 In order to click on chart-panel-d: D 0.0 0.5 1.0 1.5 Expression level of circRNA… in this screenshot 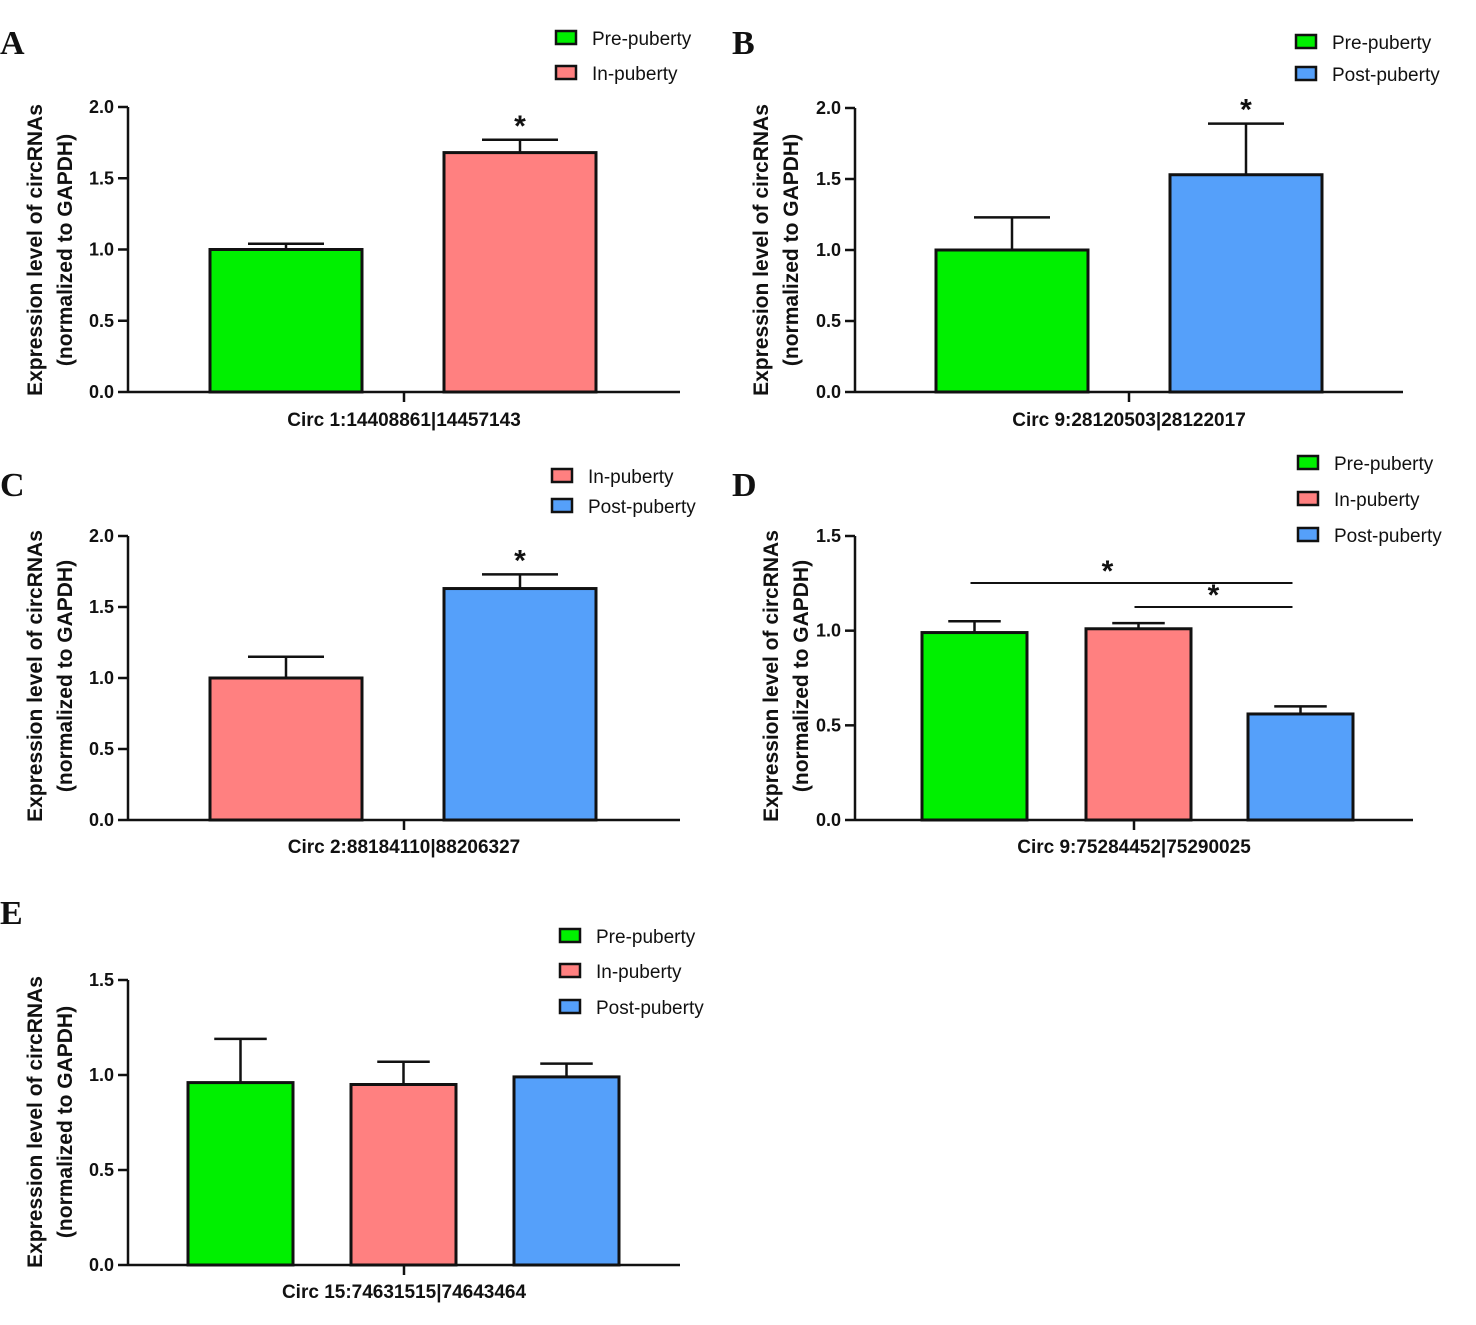, I will do `click(1087, 656)`.